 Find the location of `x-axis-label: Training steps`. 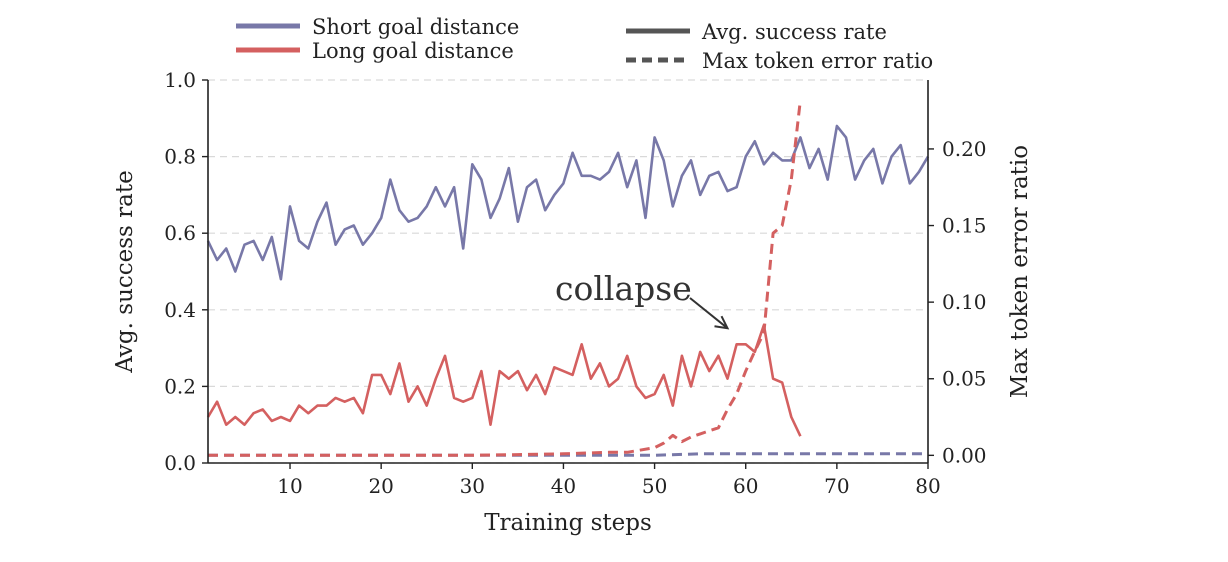

x-axis-label: Training steps is located at coordinates (568, 523).